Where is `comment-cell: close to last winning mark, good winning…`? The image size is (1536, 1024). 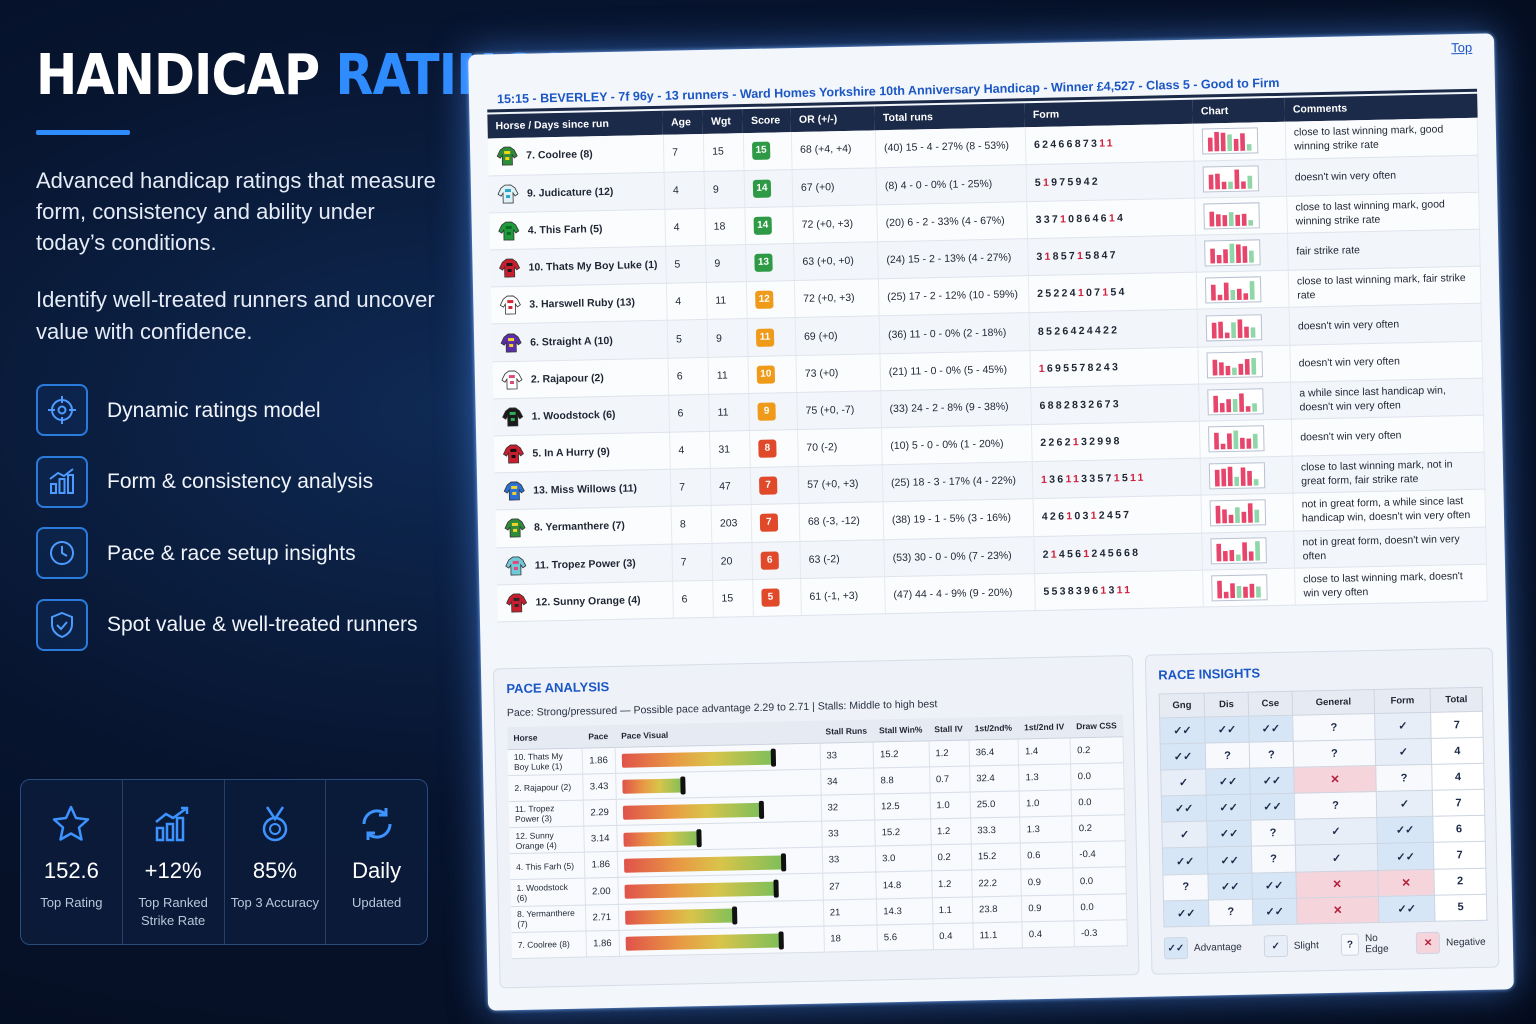
comment-cell: close to last winning mark, good winning… is located at coordinates (1383, 213).